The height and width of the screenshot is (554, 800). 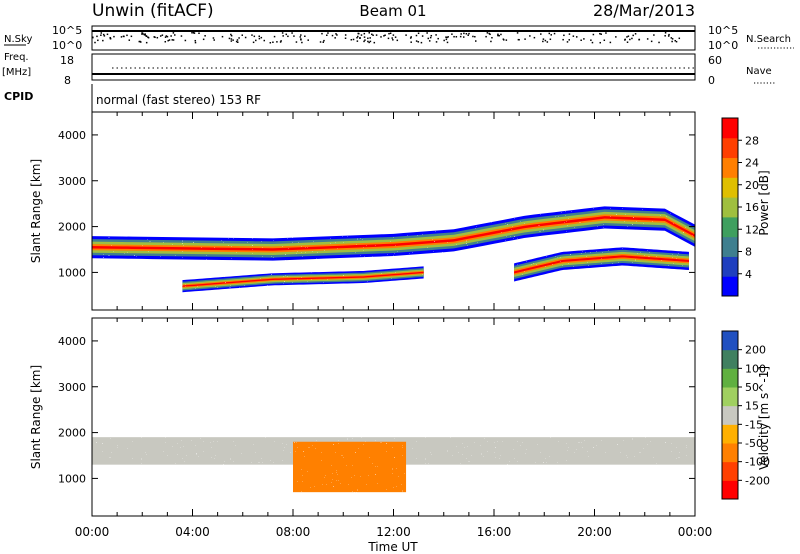 What do you see at coordinates (594, 532) in the screenshot?
I see `x-tick-label: 20:00` at bounding box center [594, 532].